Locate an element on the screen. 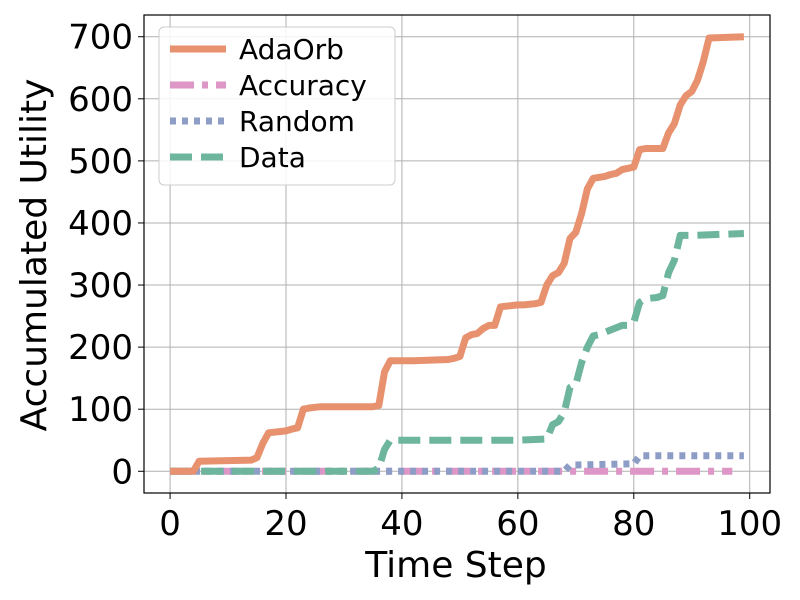 The height and width of the screenshot is (600, 800). y-axis-ticks: 0 100 200 300 400 500 600 700 is located at coordinates (106, 255).